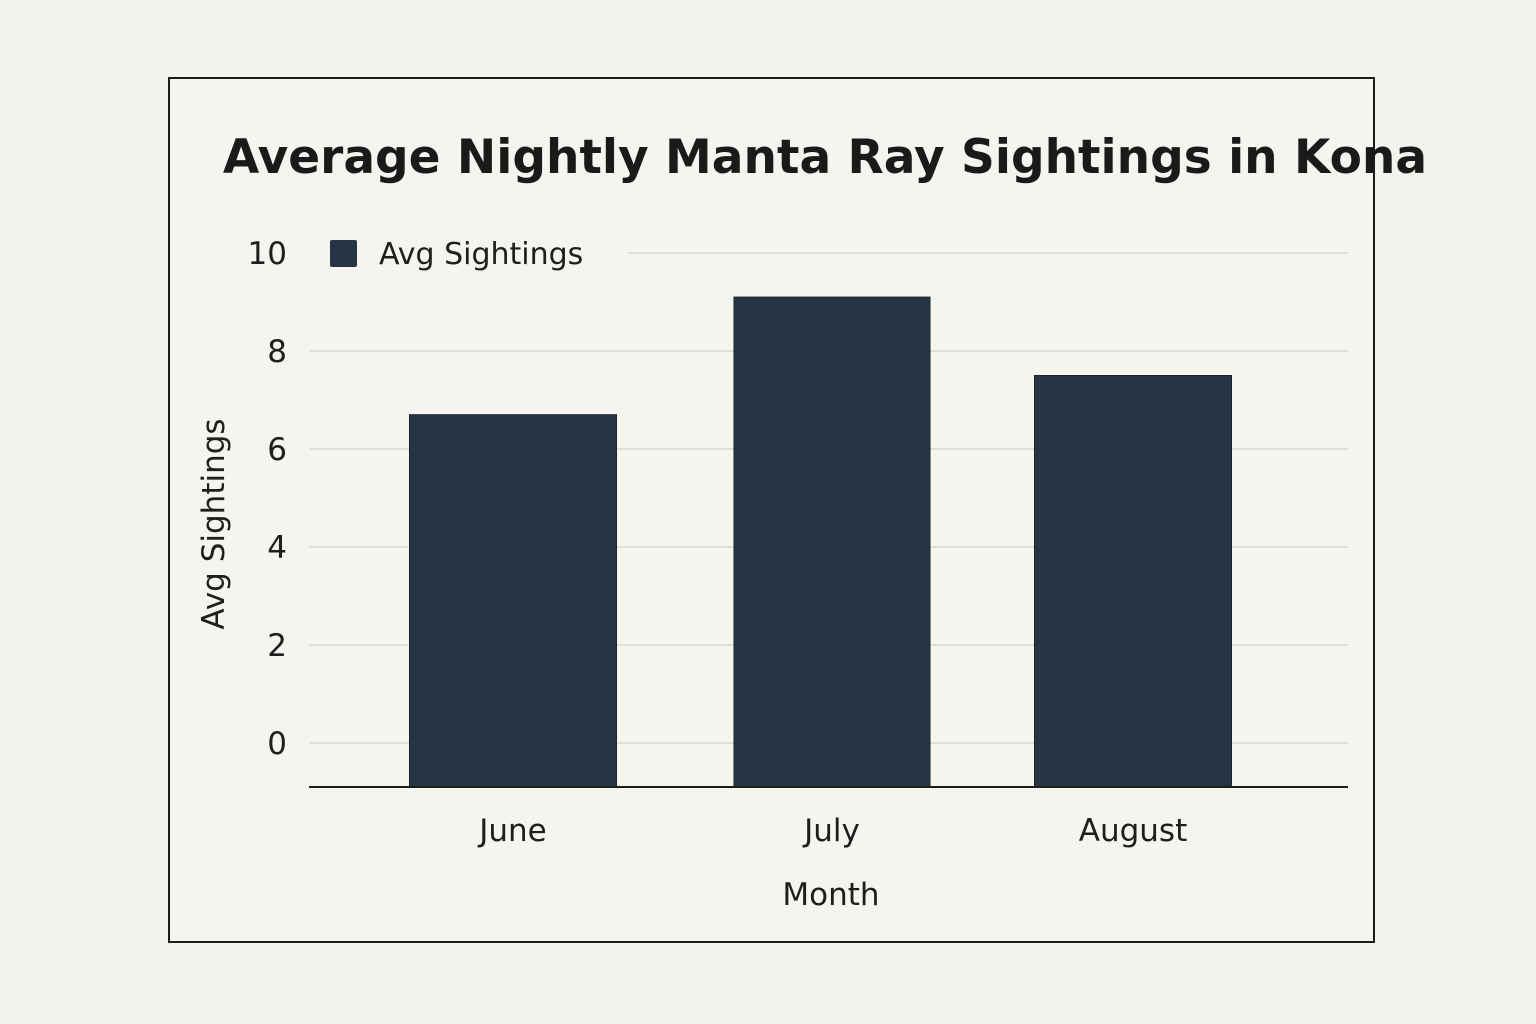  Describe the element at coordinates (481, 254) in the screenshot. I see `legend-label: Avg Sightings` at that location.